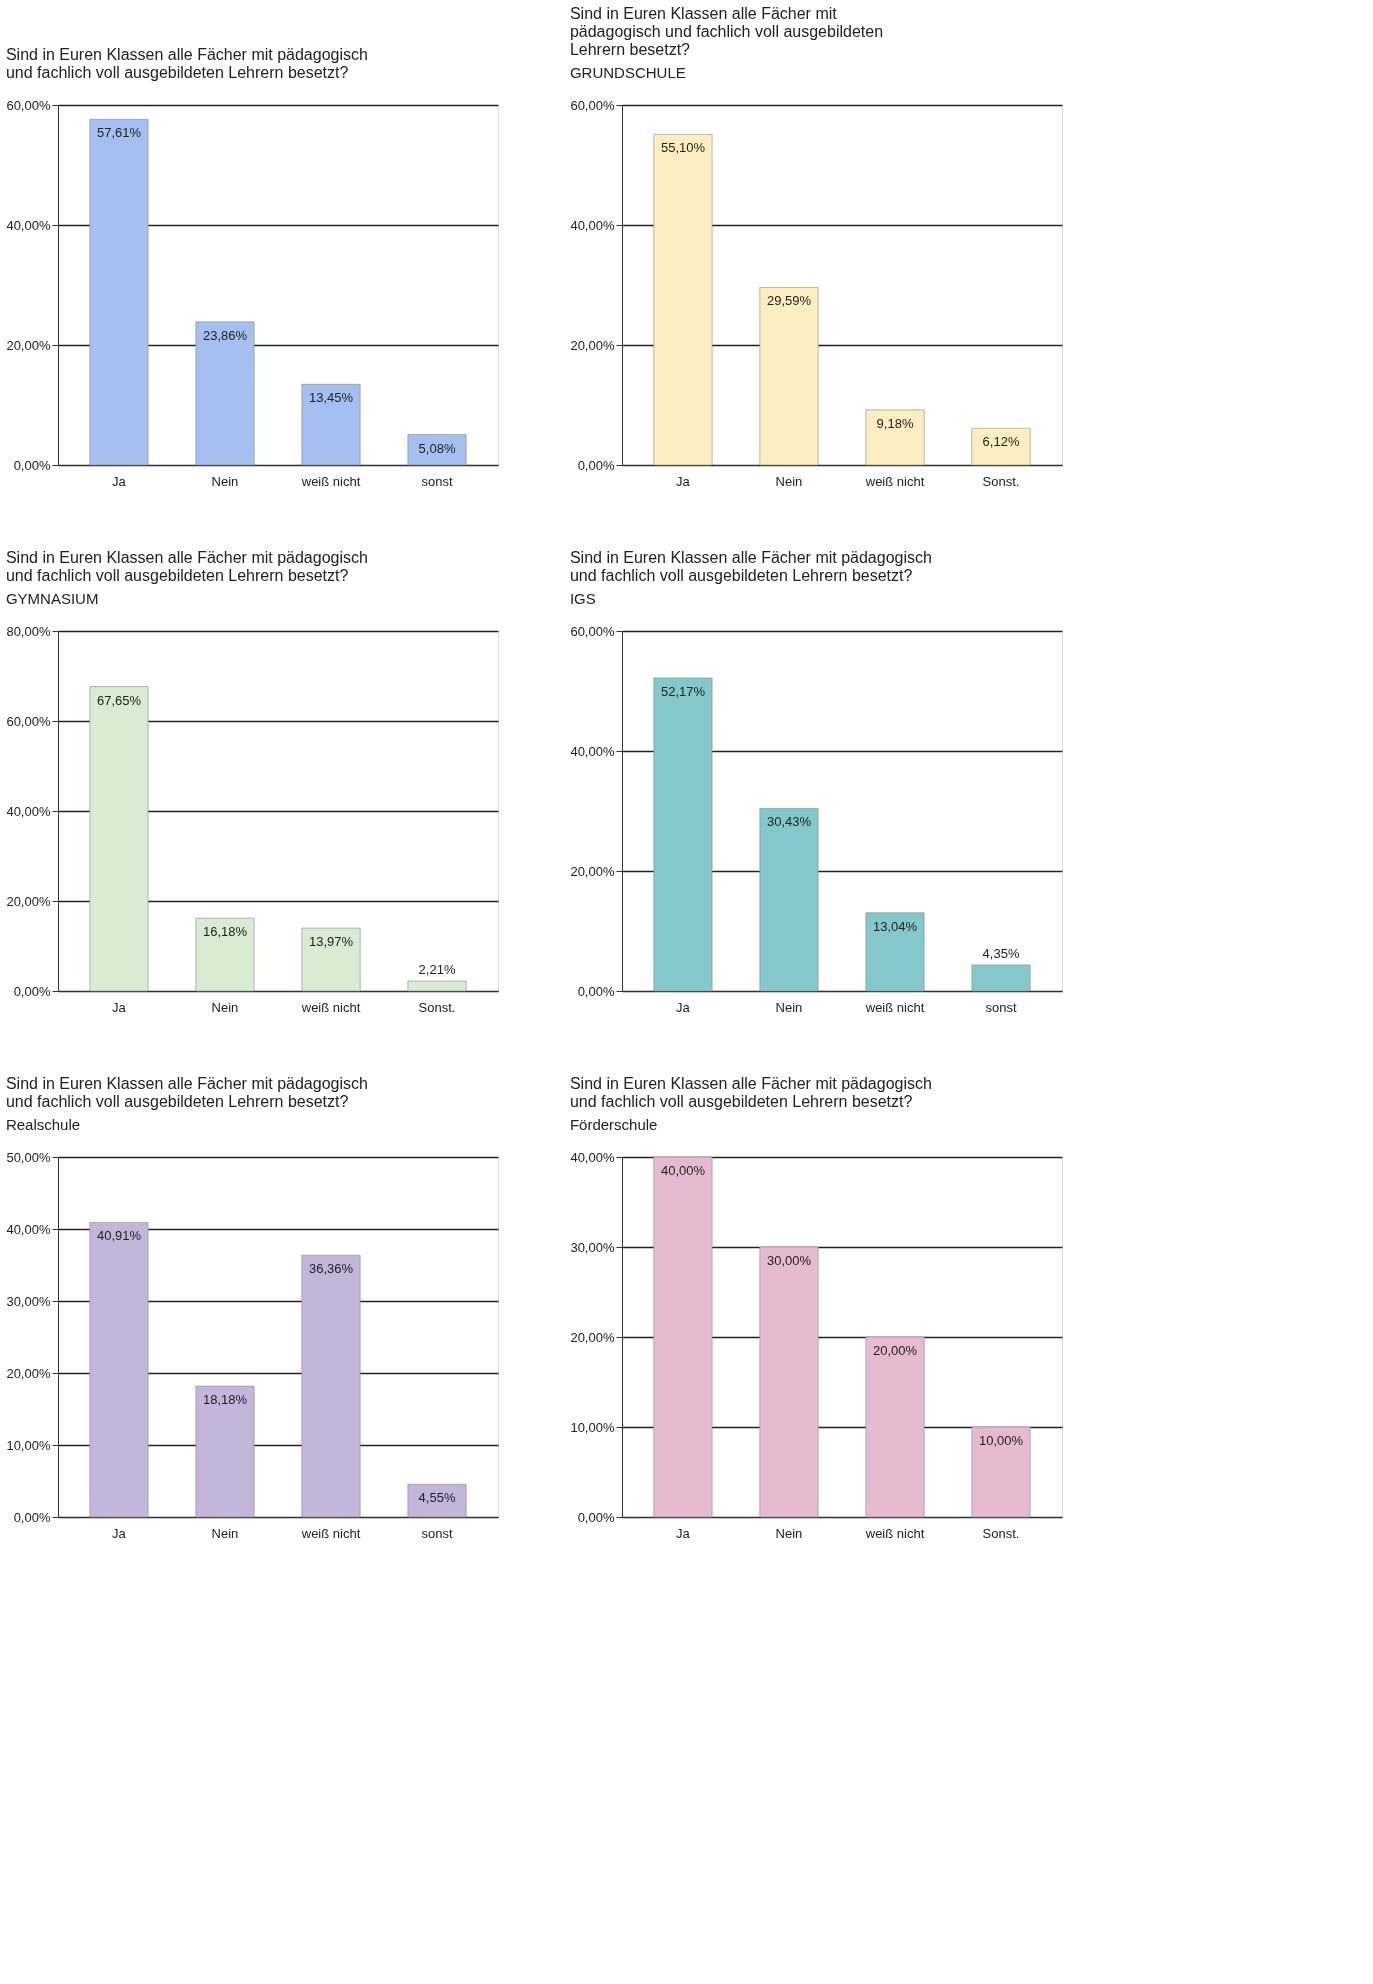 Image resolution: width=1373 pixels, height=1984 pixels. Describe the element at coordinates (789, 301) in the screenshot. I see `data-label: 29,59%` at that location.